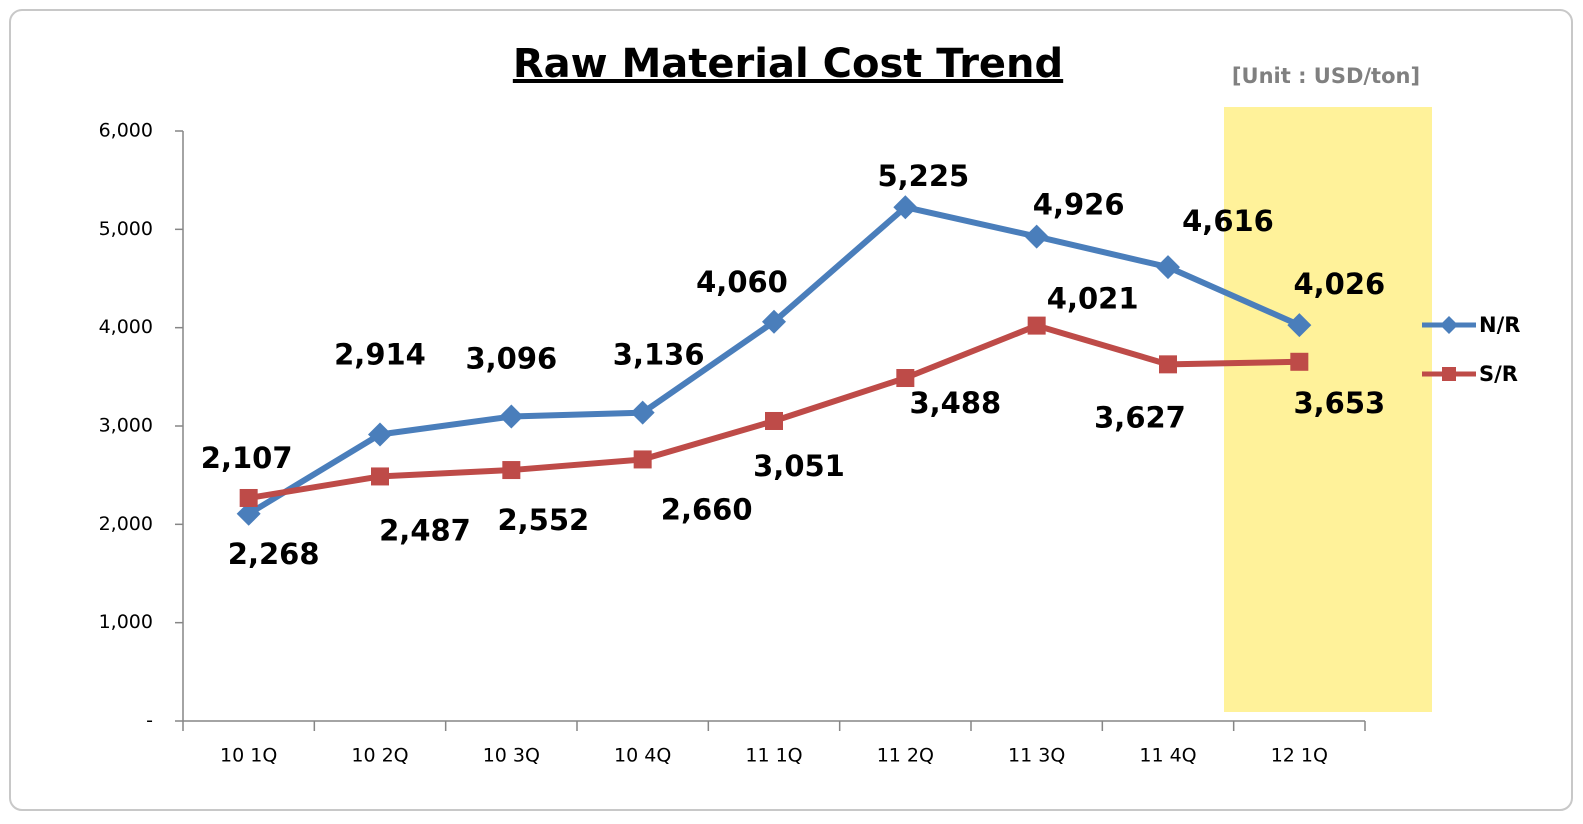 This screenshot has height=824, width=1583. I want to click on data-label: 2,268, so click(274, 554).